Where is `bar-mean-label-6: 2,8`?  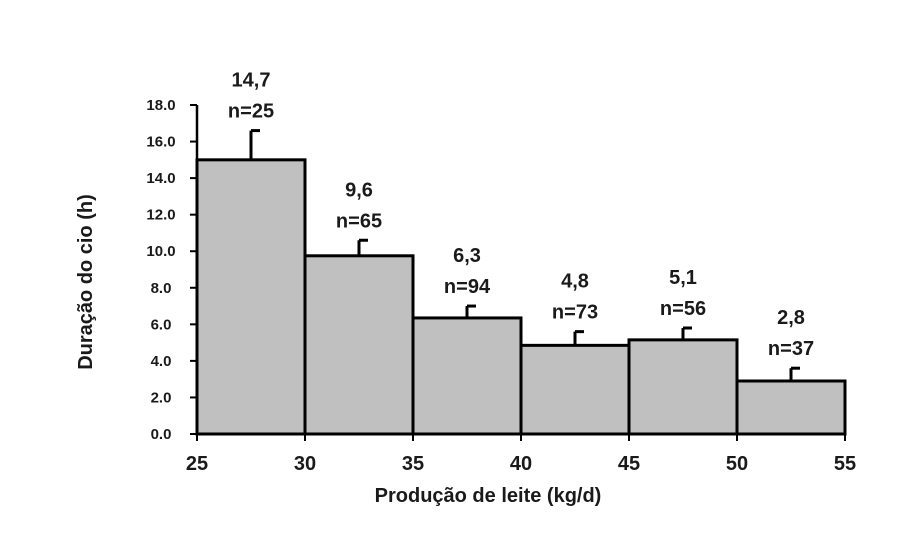 bar-mean-label-6: 2,8 is located at coordinates (791, 318).